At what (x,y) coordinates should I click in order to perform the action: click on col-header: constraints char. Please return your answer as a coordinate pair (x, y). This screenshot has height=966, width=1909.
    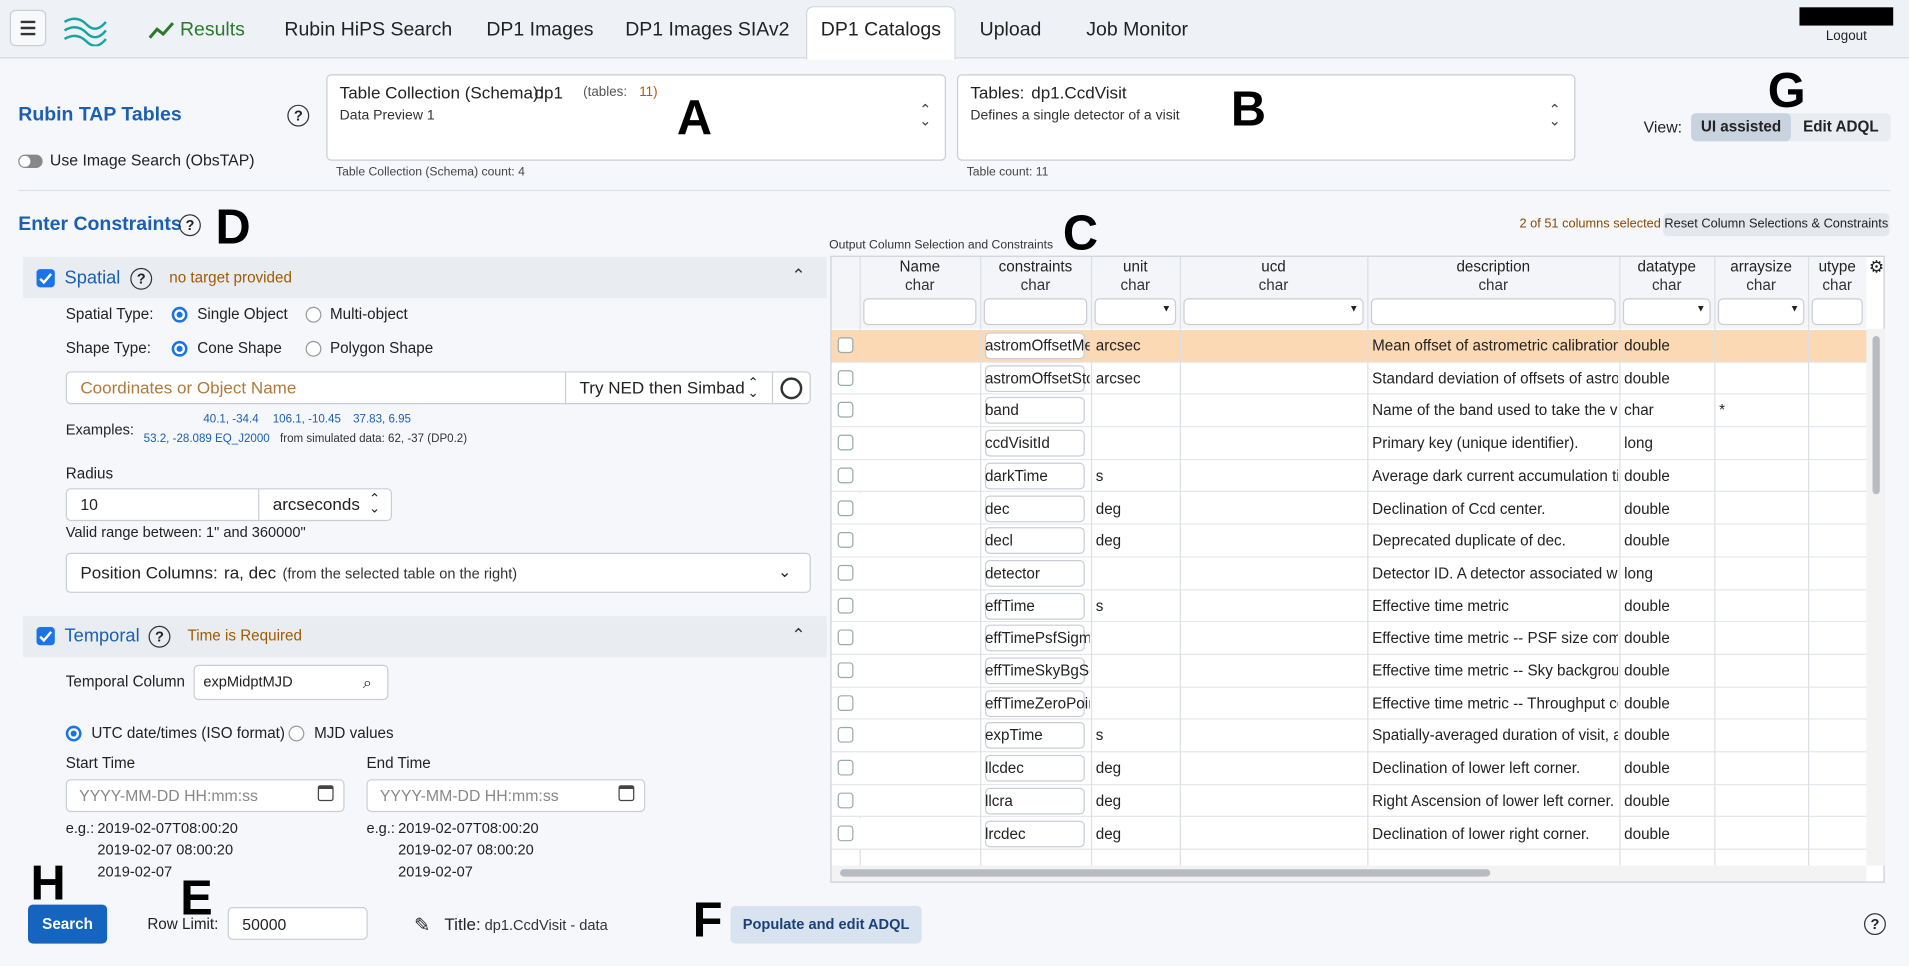
    Looking at the image, I should click on (1035, 277).